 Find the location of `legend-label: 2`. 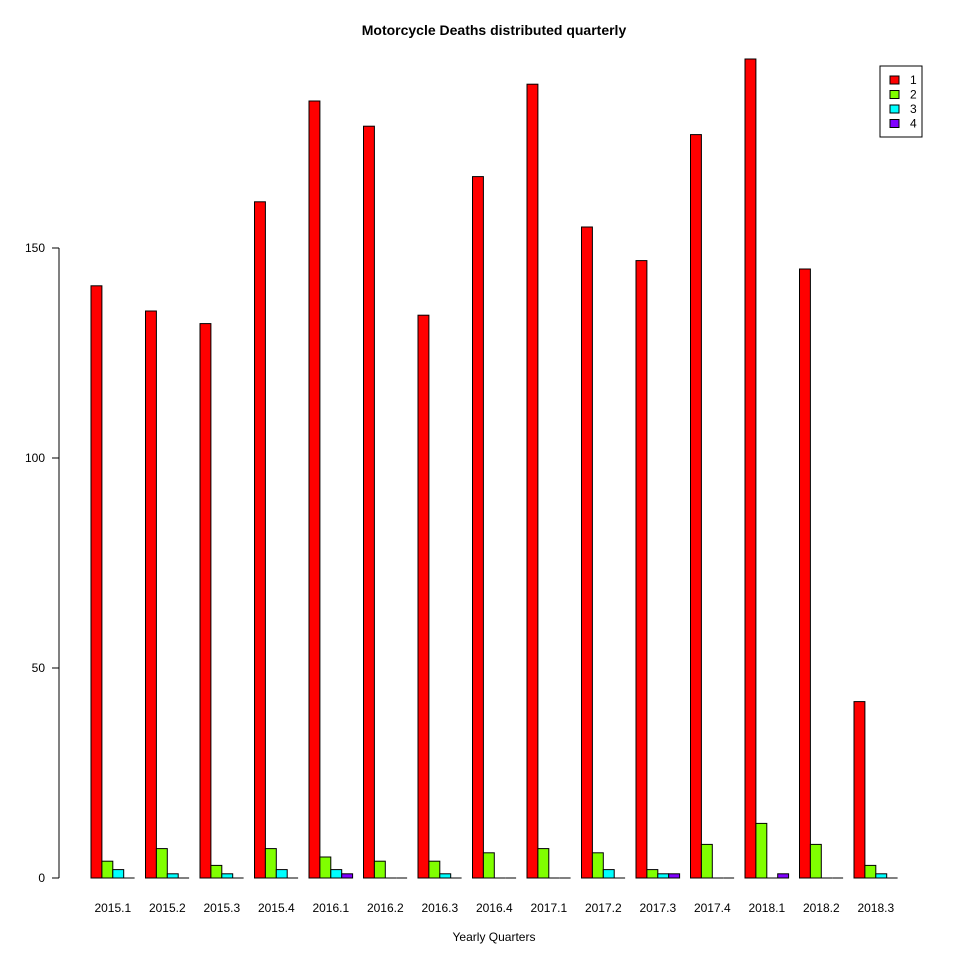

legend-label: 2 is located at coordinates (913, 95).